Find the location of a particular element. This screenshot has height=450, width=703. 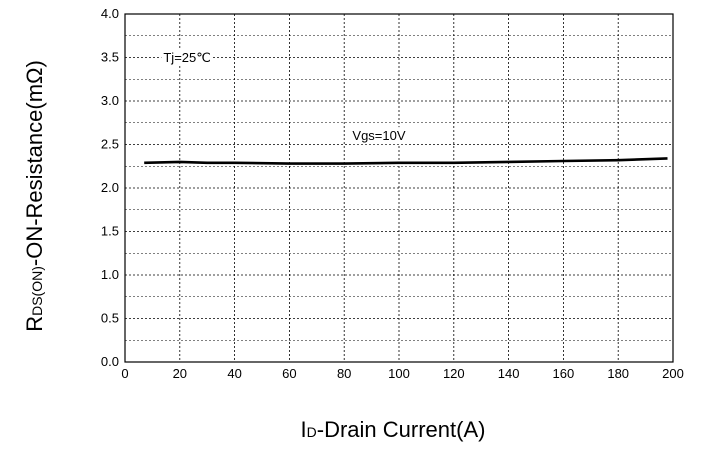

x-tick-label: 100 is located at coordinates (399, 373).